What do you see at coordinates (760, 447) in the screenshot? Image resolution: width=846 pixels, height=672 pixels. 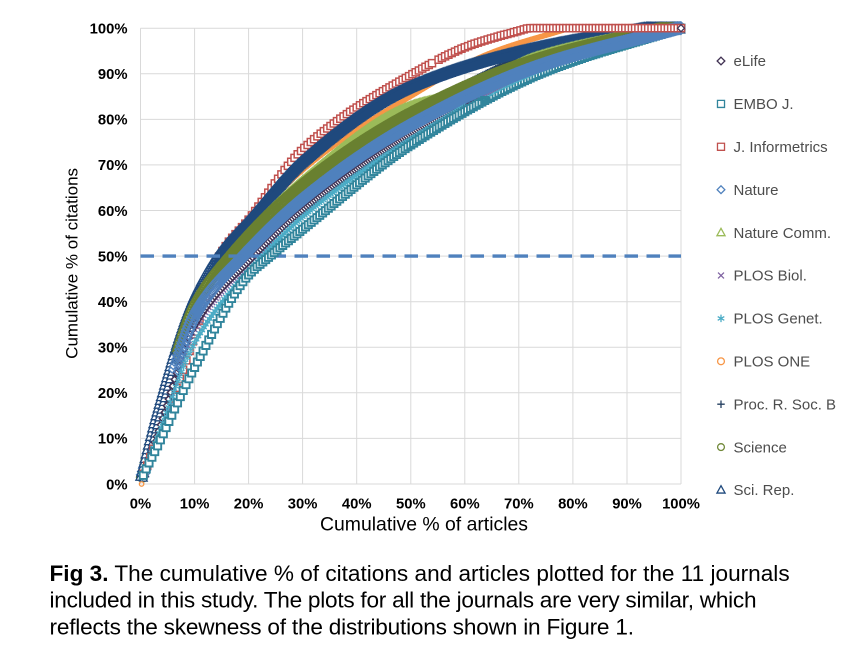 I see `svg-text: Science` at bounding box center [760, 447].